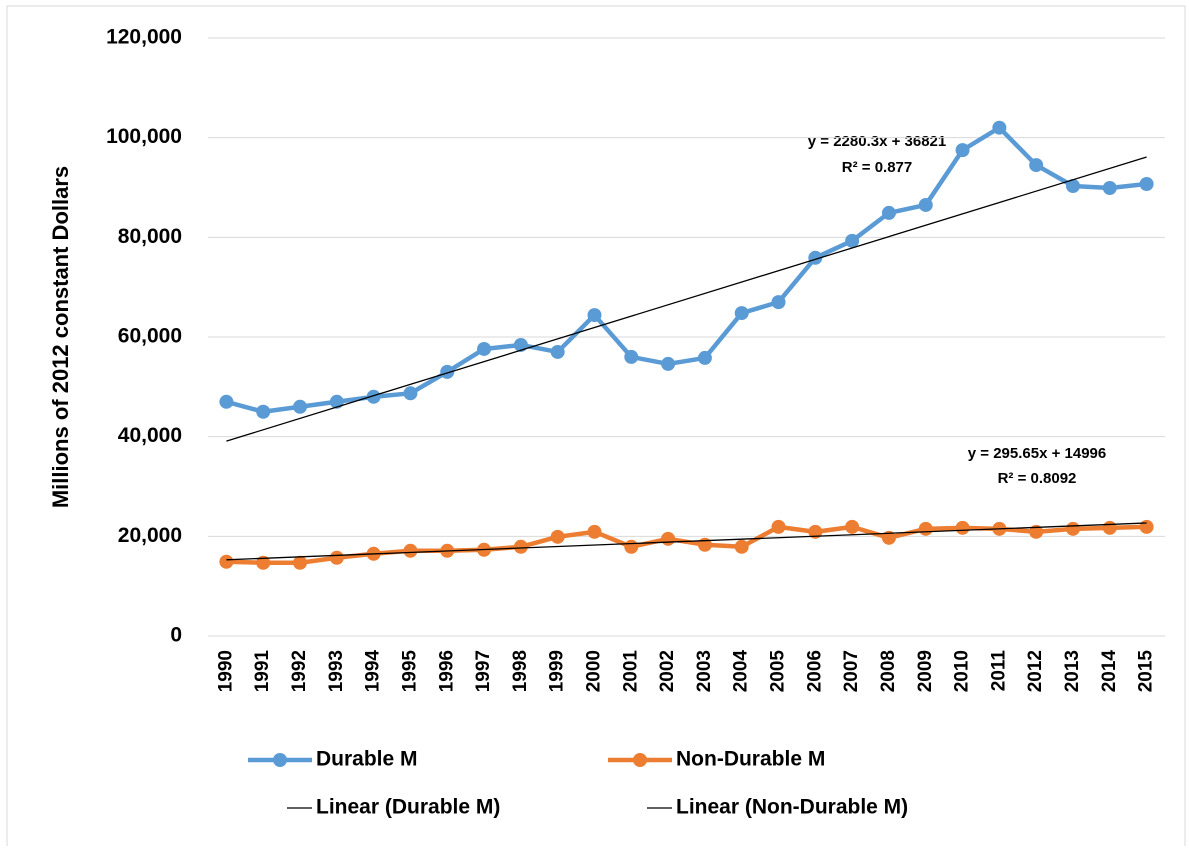 This screenshot has height=851, width=1189. Describe the element at coordinates (888, 671) in the screenshot. I see `x-tick-label: 2008` at that location.